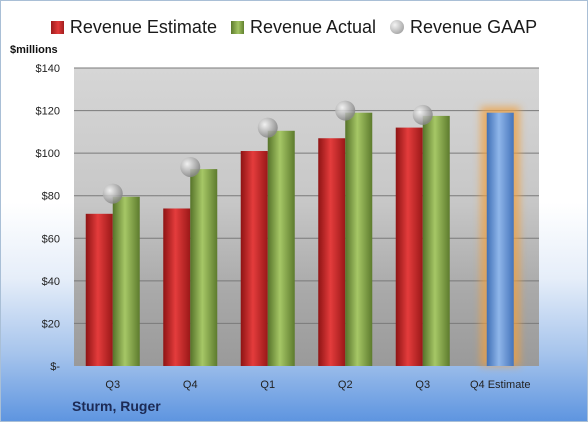 The width and height of the screenshot is (588, 422). Describe the element at coordinates (313, 26) in the screenshot. I see `legend-label-actual: Revenue Actual` at that location.